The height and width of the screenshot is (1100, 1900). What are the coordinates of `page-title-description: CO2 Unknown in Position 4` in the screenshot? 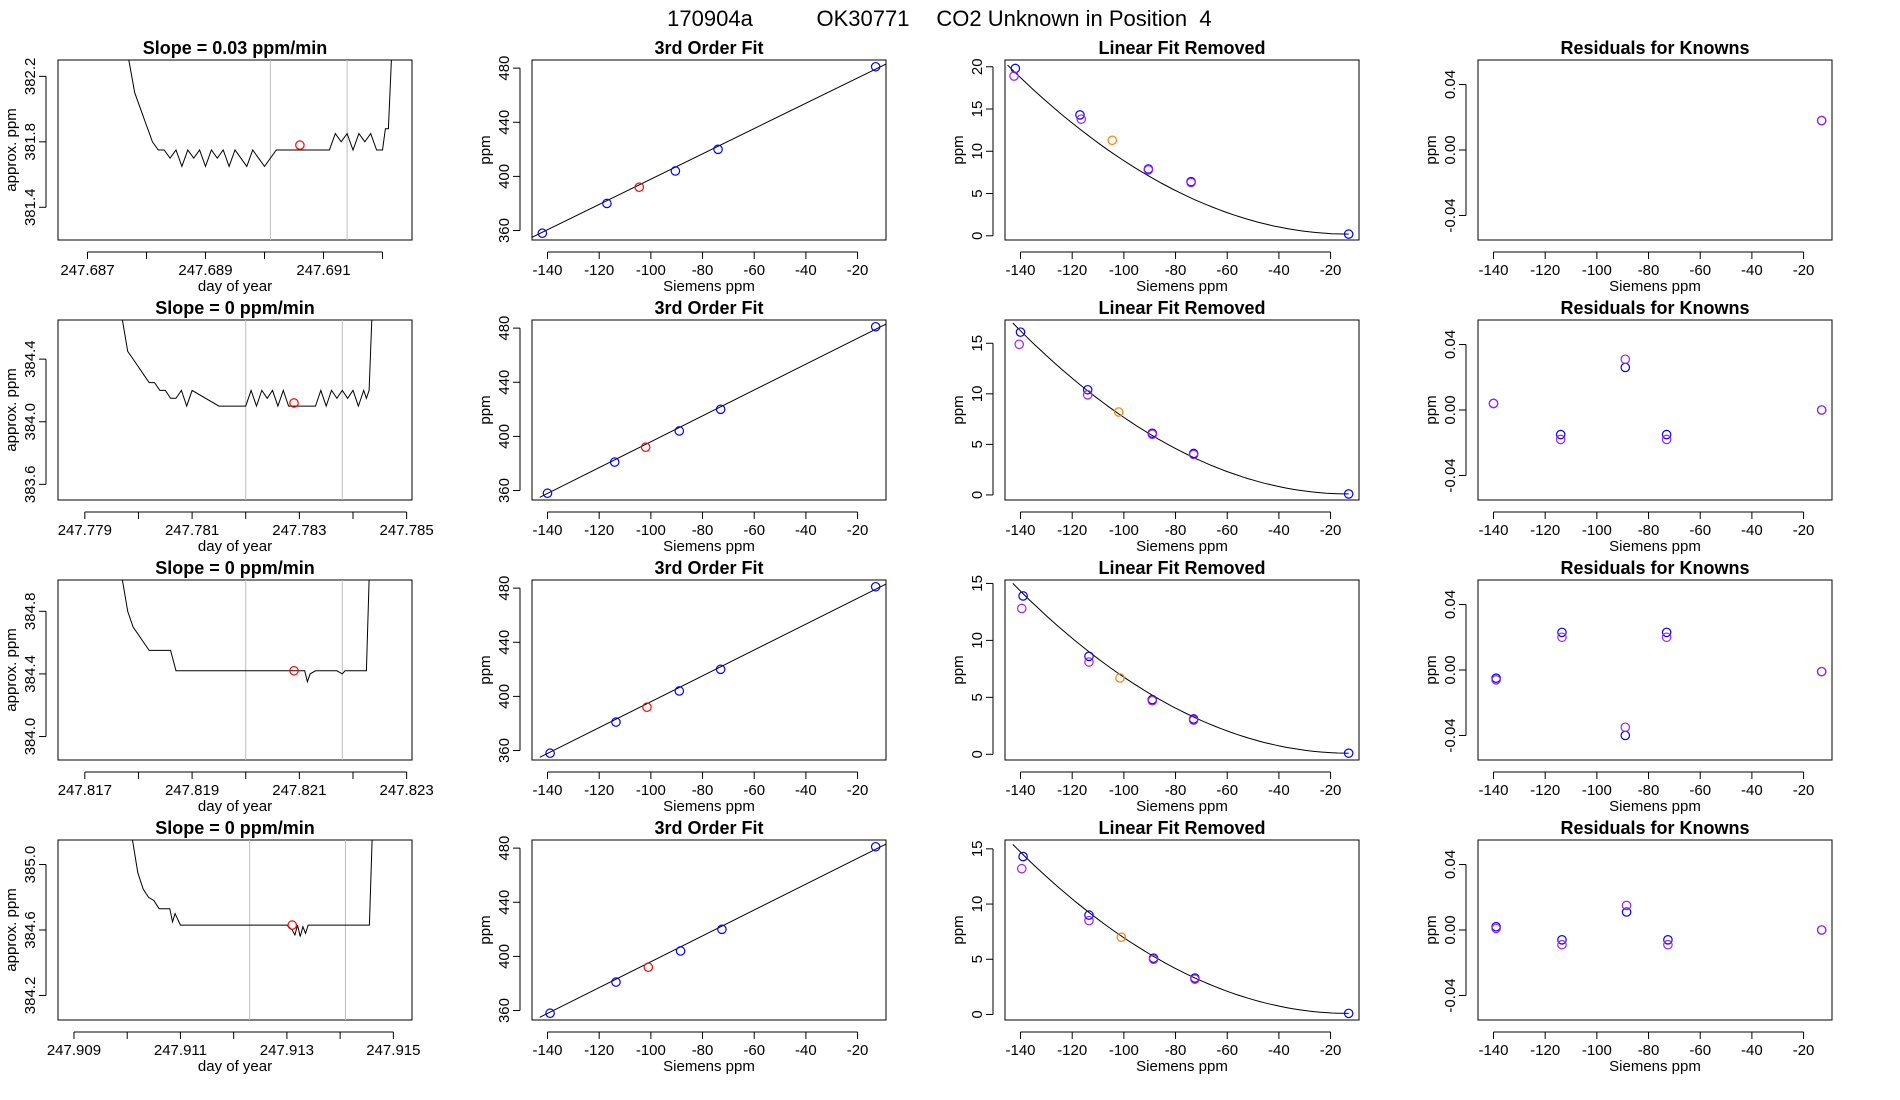 It's located at (1073, 18).